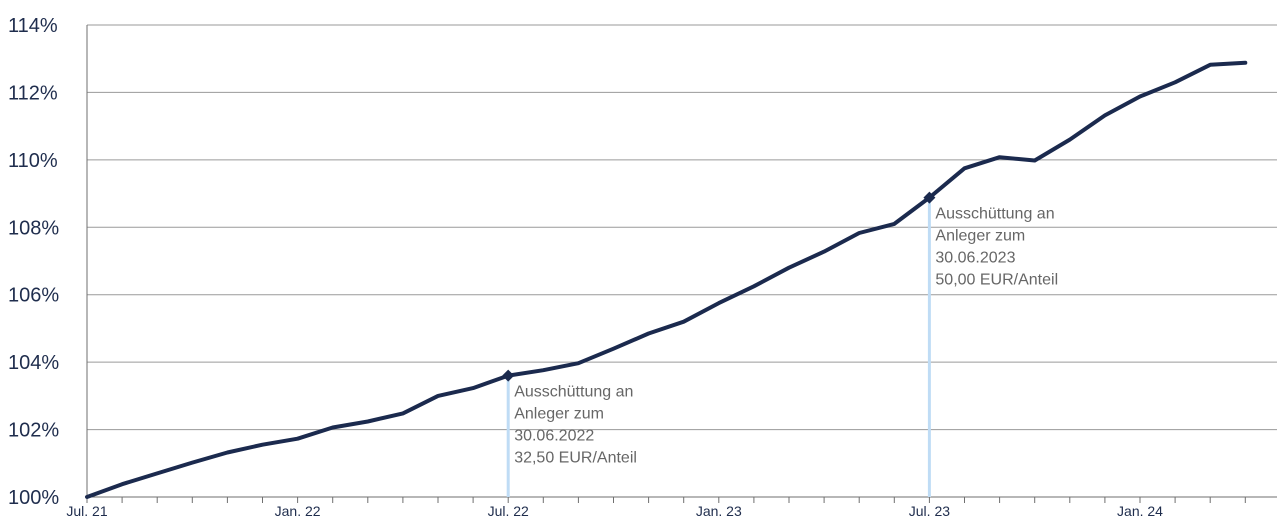 Image resolution: width=1278 pixels, height=532 pixels. What do you see at coordinates (33, 228) in the screenshot?
I see `y-tick-label: 108%` at bounding box center [33, 228].